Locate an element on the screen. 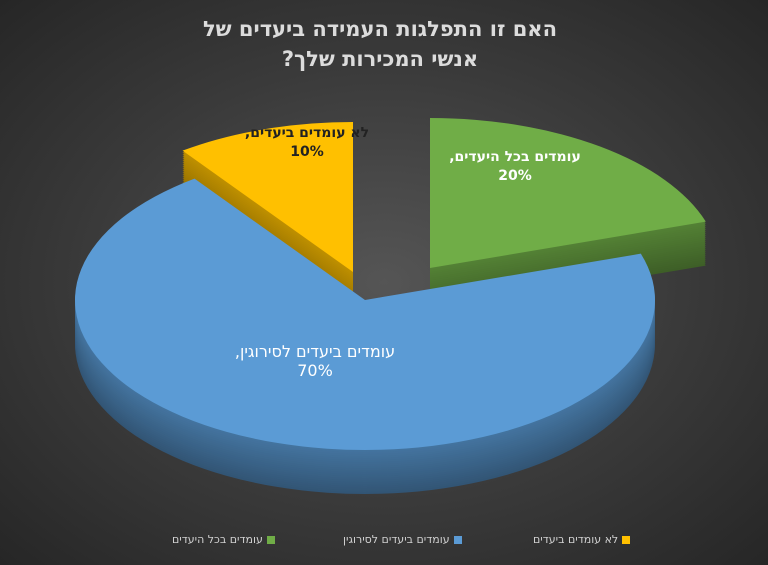 The width and height of the screenshot is (768, 565). data-label: עומדים בכל היעדים, 20% is located at coordinates (515, 166).